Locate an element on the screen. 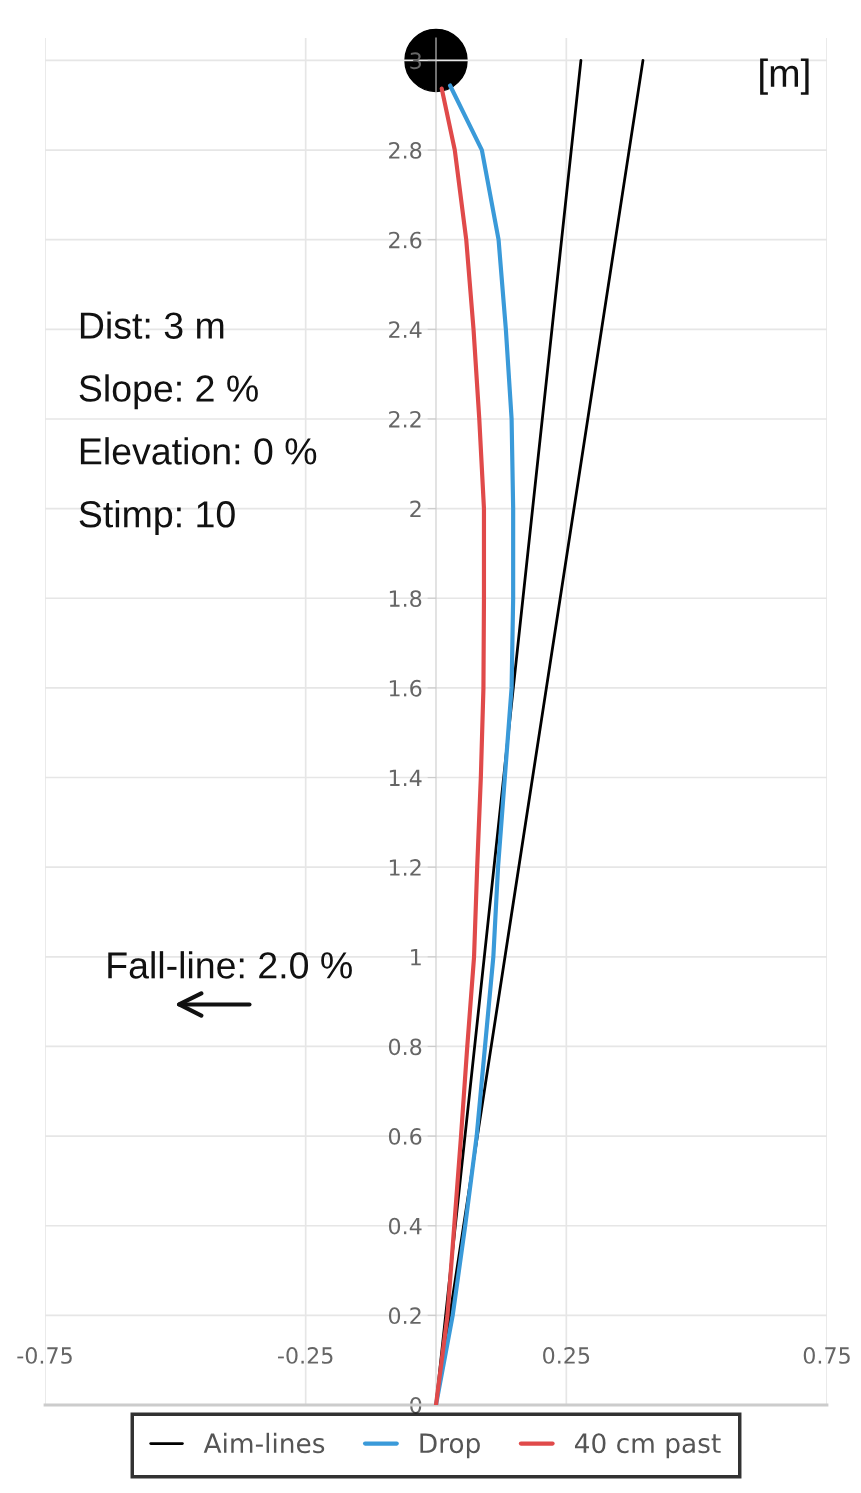  y-tick-label: 2 is located at coordinates (415, 509).